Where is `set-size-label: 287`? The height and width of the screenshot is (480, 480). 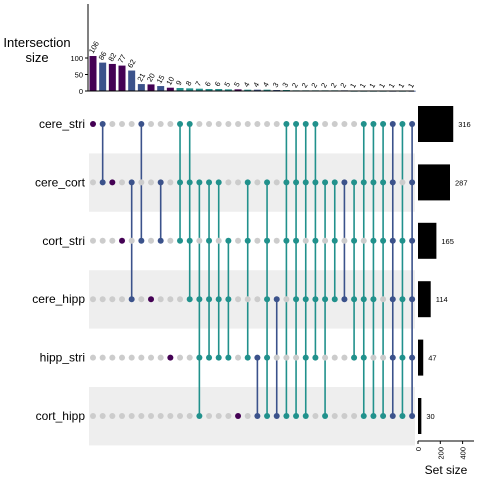 set-size-label: 287 is located at coordinates (461, 182).